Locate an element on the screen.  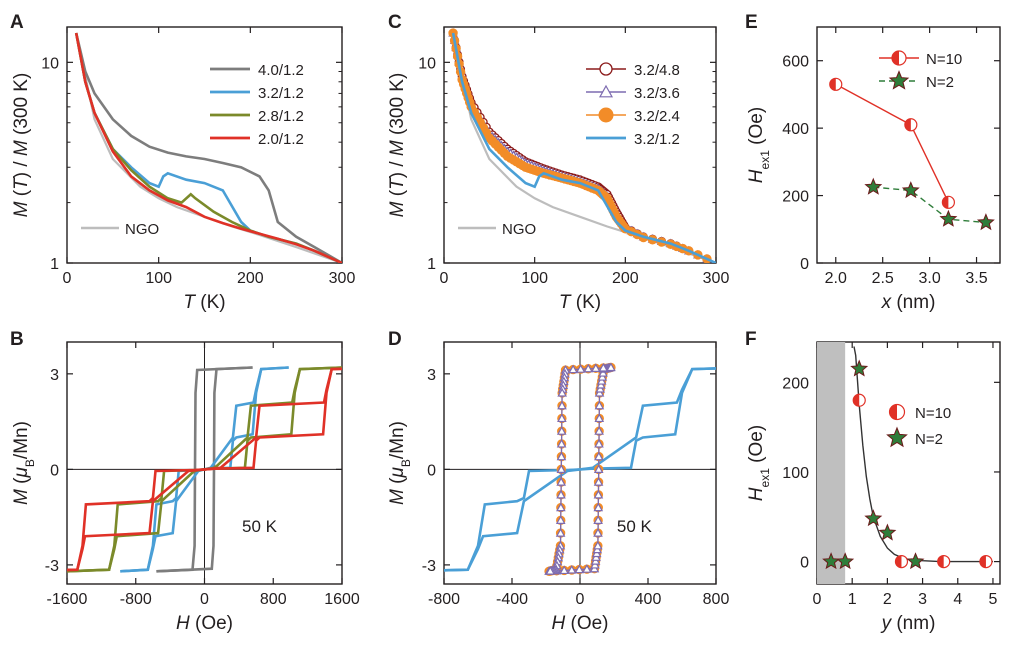
legend-label: N=10 is located at coordinates (933, 413).